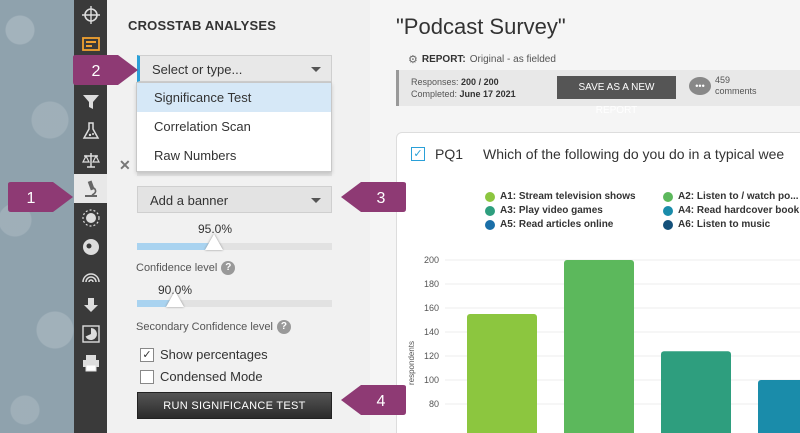  Describe the element at coordinates (90, 362) in the screenshot. I see `printer-icon` at that location.